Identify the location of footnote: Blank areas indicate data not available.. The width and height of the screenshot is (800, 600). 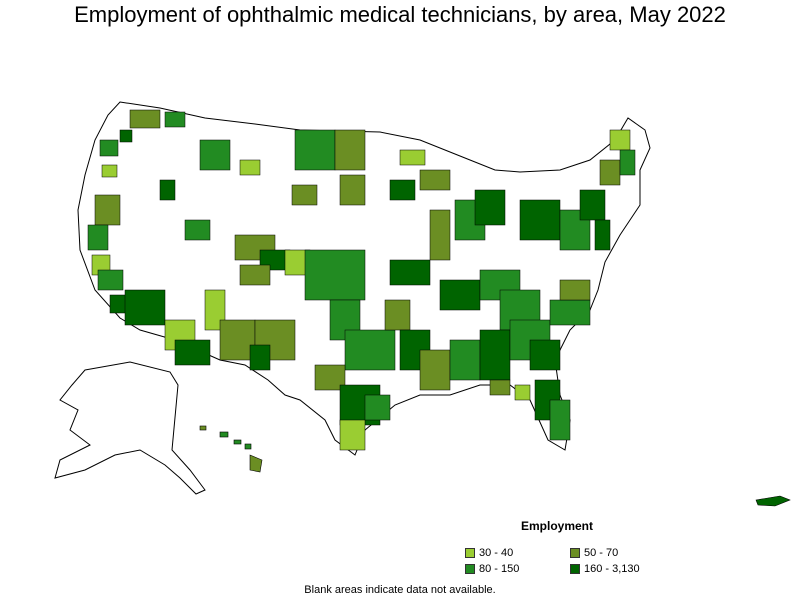
(400, 590).